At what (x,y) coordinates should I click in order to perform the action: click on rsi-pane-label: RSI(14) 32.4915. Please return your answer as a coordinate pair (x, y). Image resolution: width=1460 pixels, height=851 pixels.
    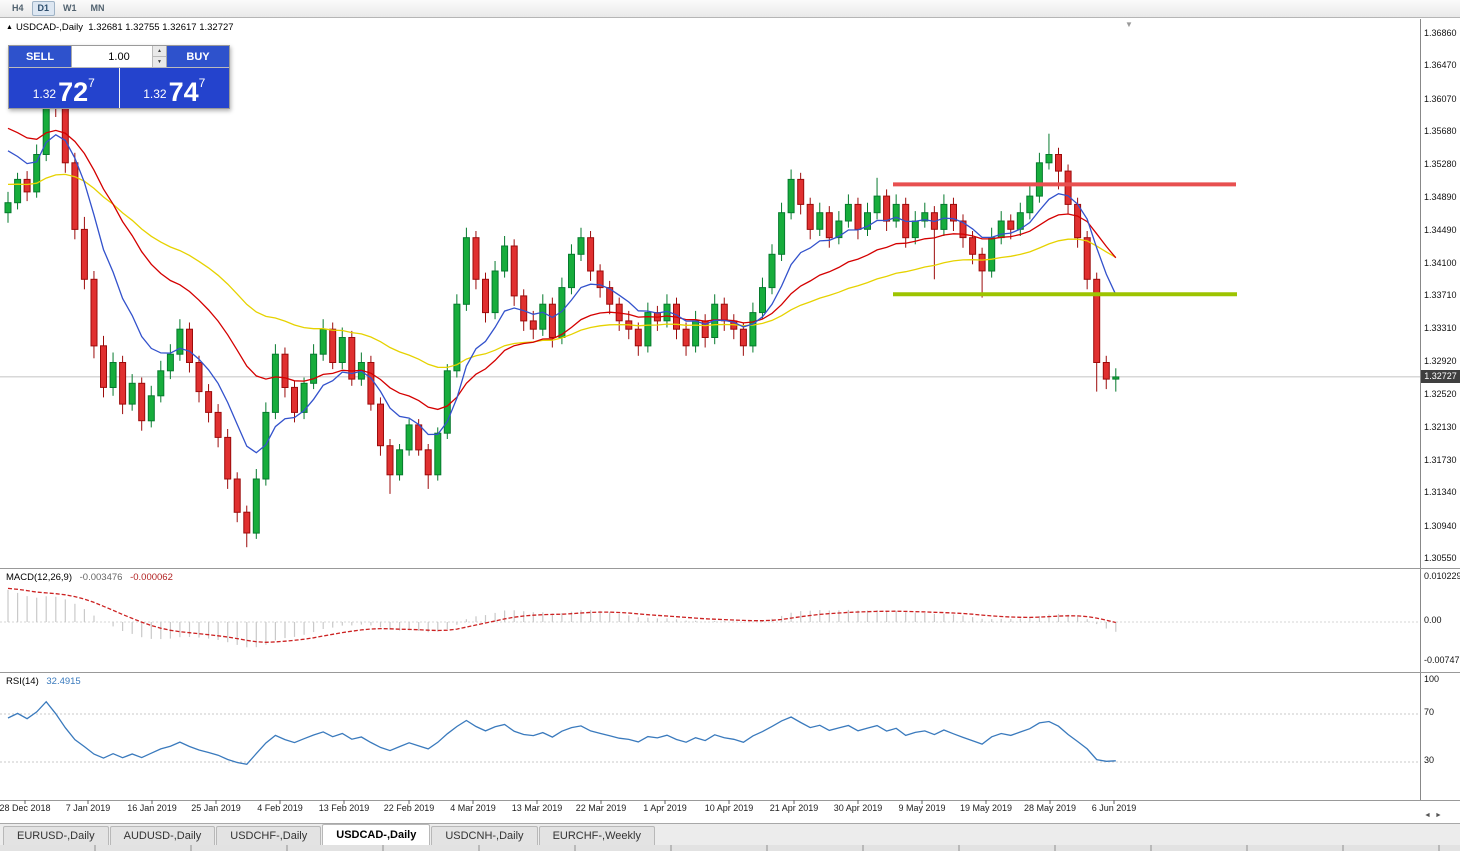
    Looking at the image, I should click on (43, 681).